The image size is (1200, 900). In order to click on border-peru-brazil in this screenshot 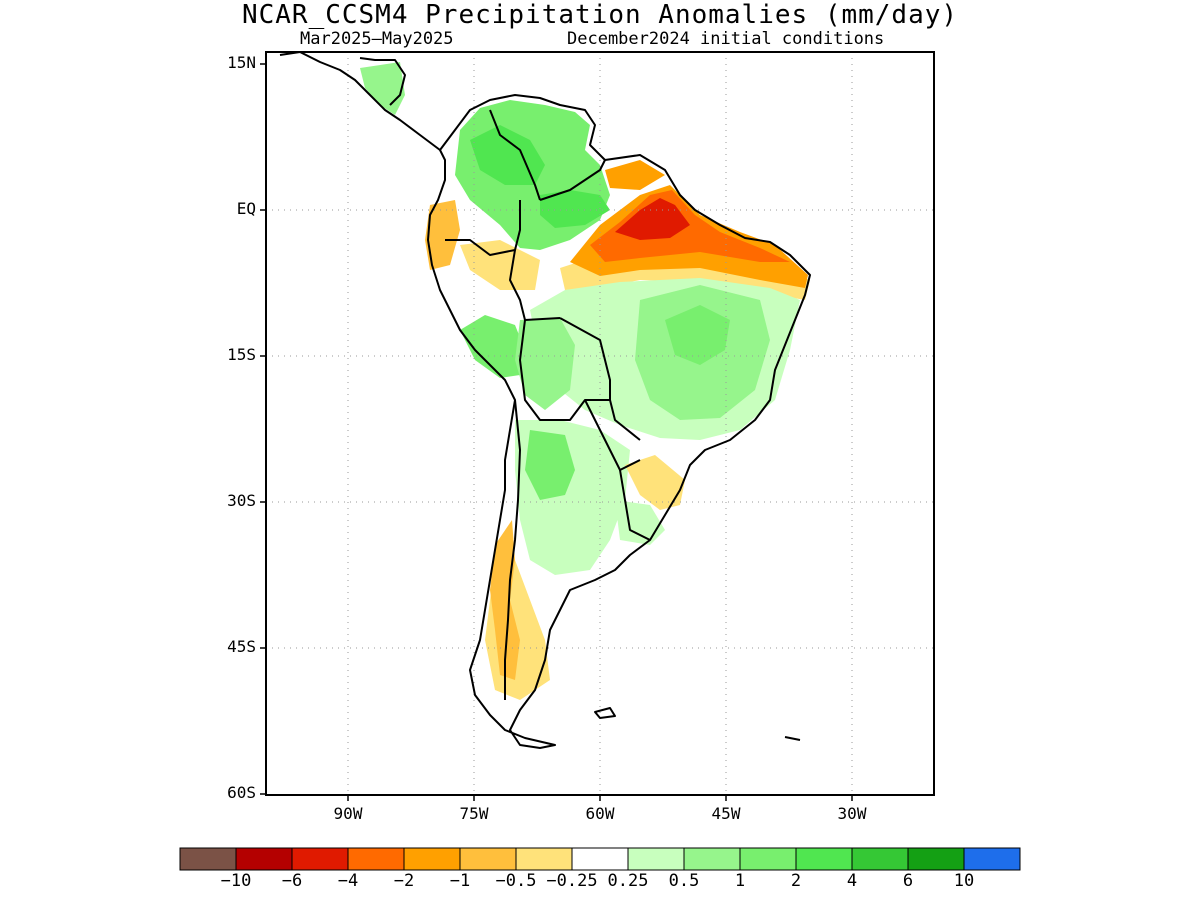, I will do `click(535, 285)`.